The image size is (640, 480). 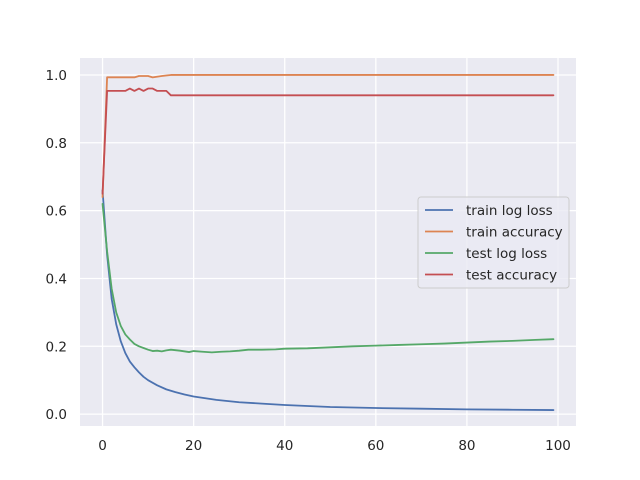 I want to click on y-tick-label: 0.2, so click(x=56, y=347).